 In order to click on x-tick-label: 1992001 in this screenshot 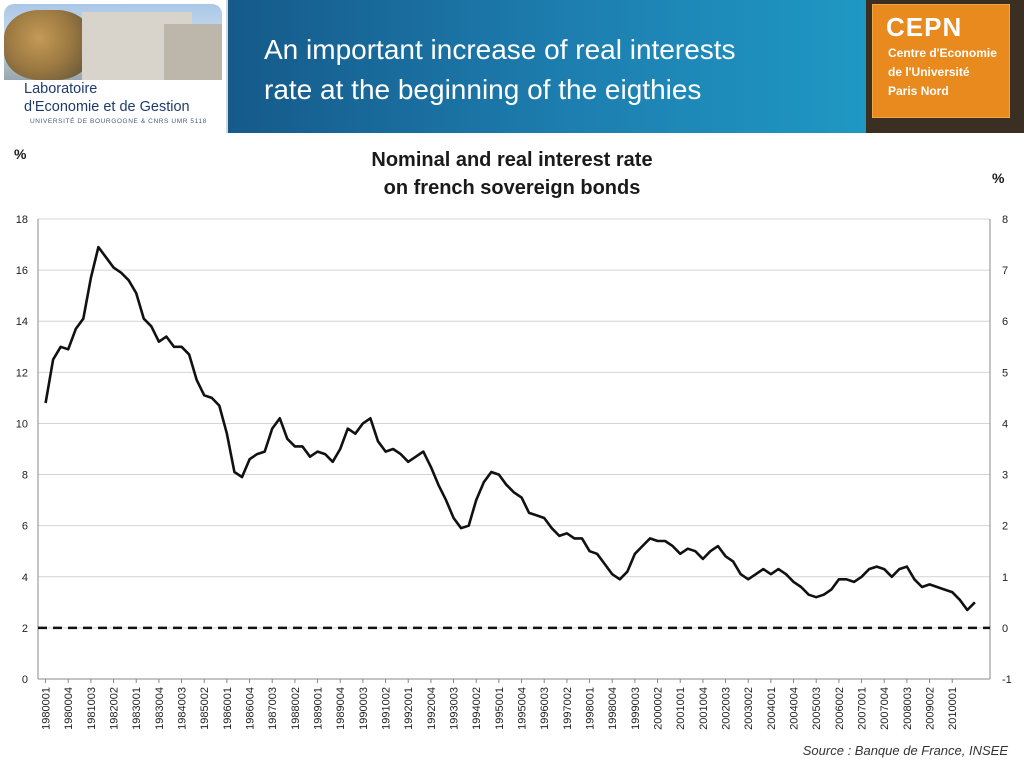, I will do `click(409, 708)`.